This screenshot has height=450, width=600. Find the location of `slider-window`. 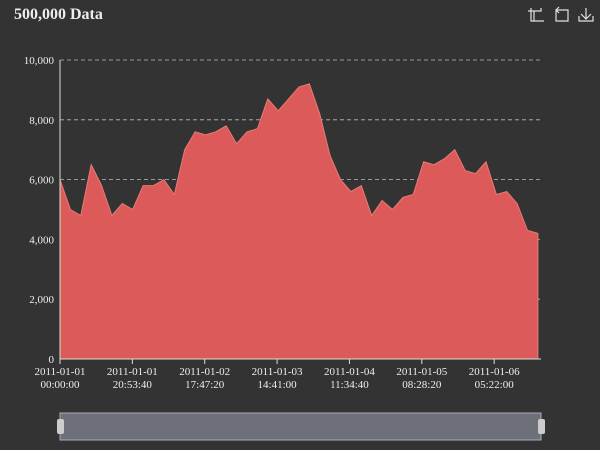

slider-window is located at coordinates (300, 426).